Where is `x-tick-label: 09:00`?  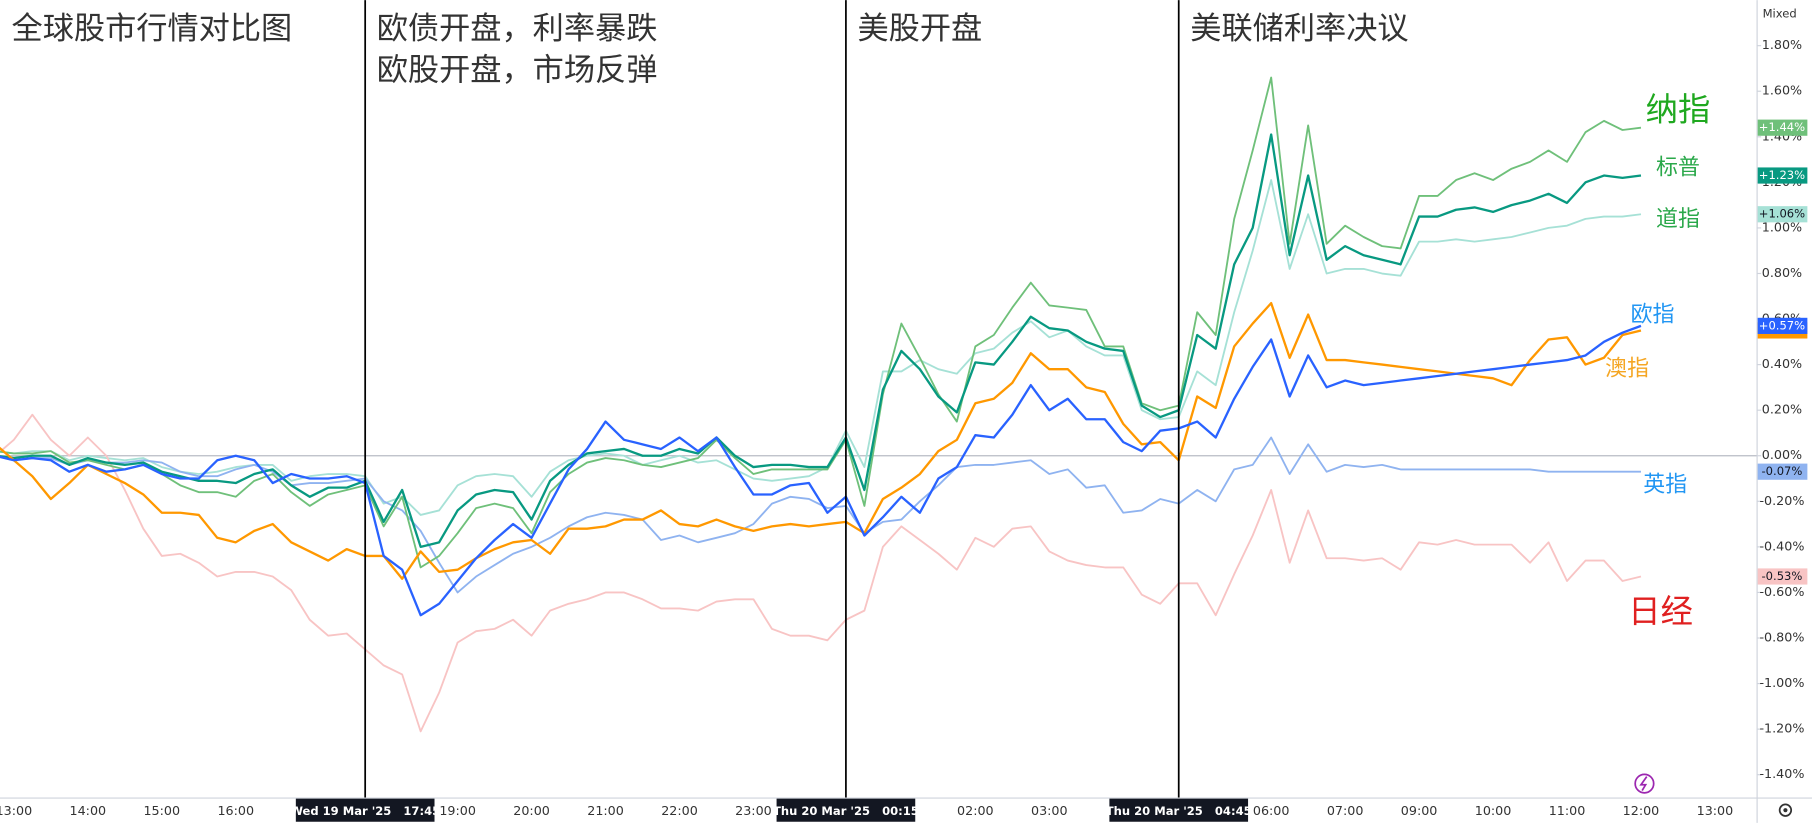
x-tick-label: 09:00 is located at coordinates (1419, 810).